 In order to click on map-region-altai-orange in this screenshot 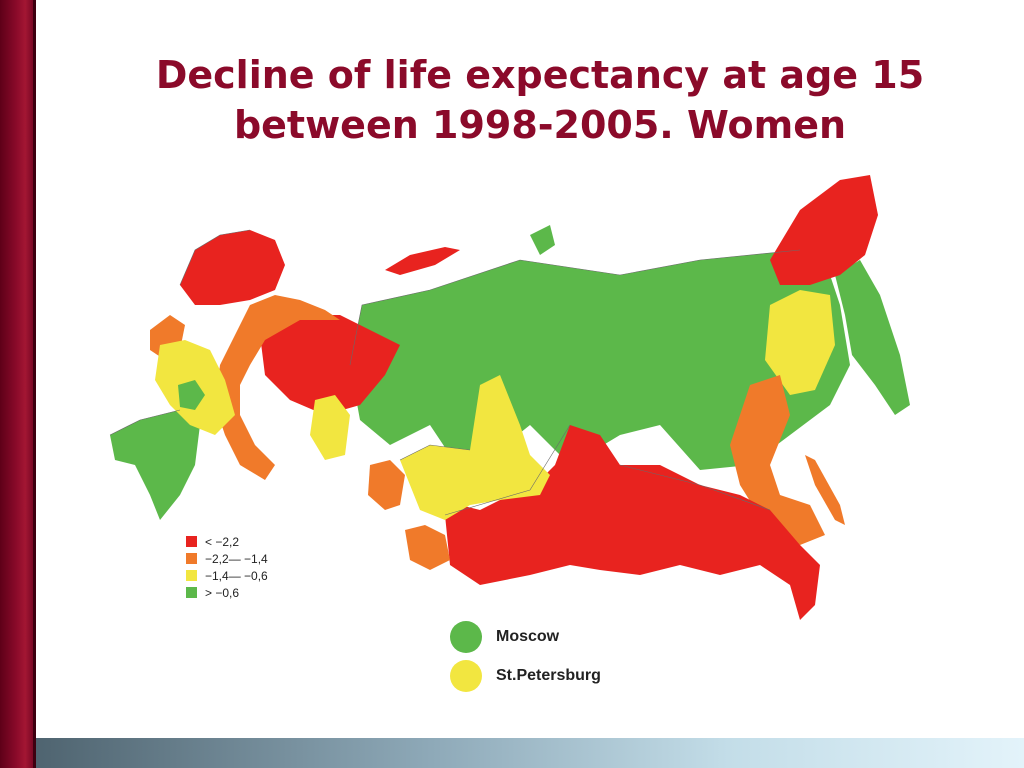, I will do `click(427, 547)`.